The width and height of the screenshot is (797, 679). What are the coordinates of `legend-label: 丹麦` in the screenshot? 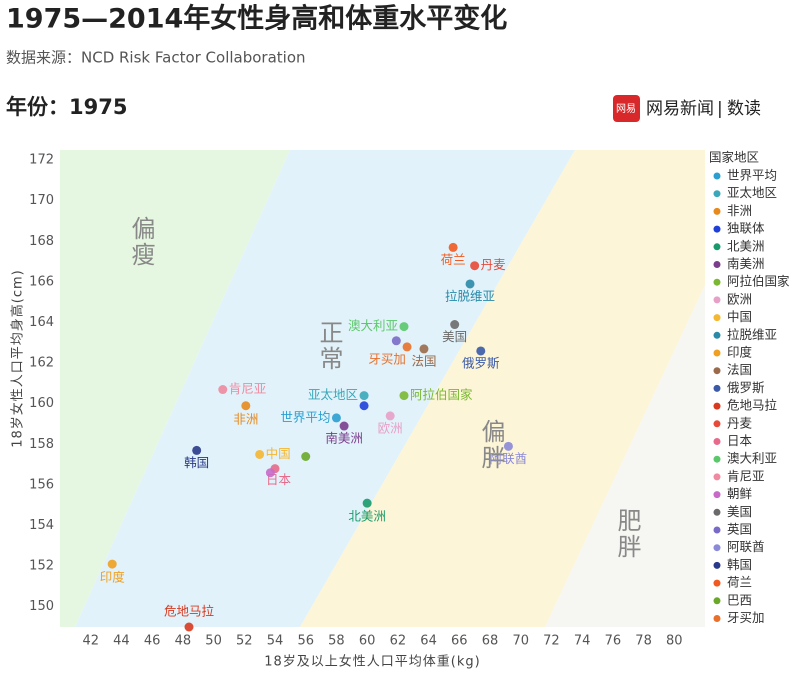 It's located at (740, 422).